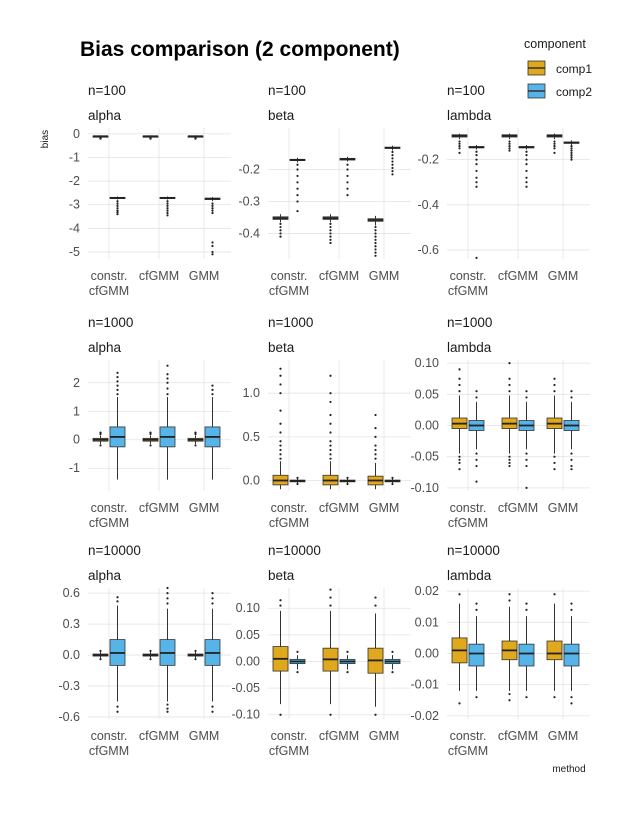 The image size is (624, 816). I want to click on y-tick-label: 0, so click(76, 134).